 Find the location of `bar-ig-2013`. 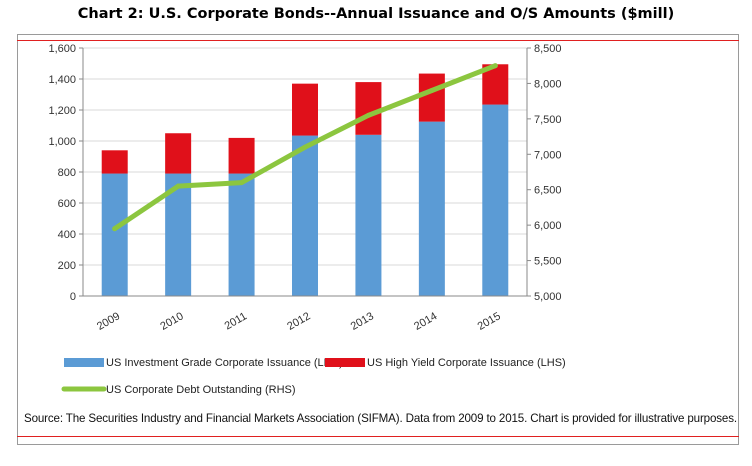

bar-ig-2013 is located at coordinates (368, 215).